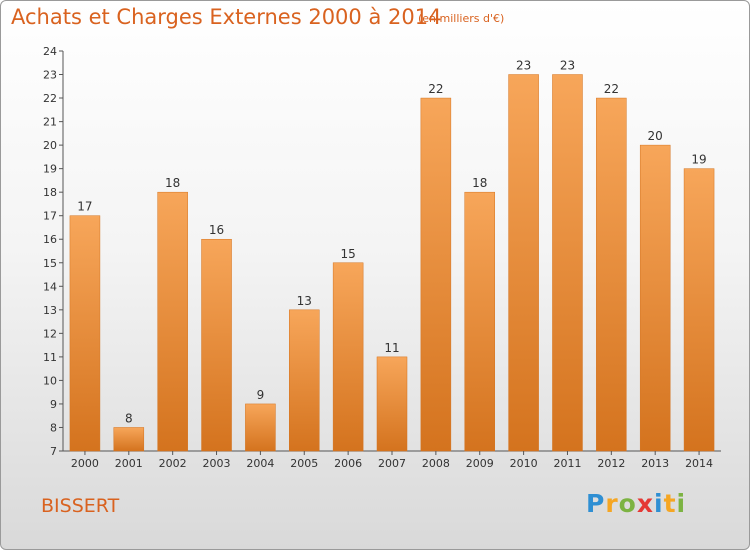 The width and height of the screenshot is (750, 550). I want to click on x-tick-label: 2009, so click(480, 463).